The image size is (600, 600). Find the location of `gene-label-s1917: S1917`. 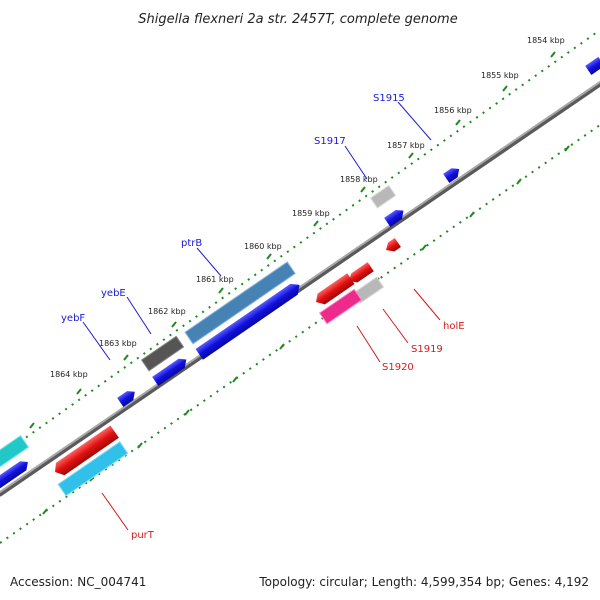

gene-label-s1917: S1917 is located at coordinates (330, 141).